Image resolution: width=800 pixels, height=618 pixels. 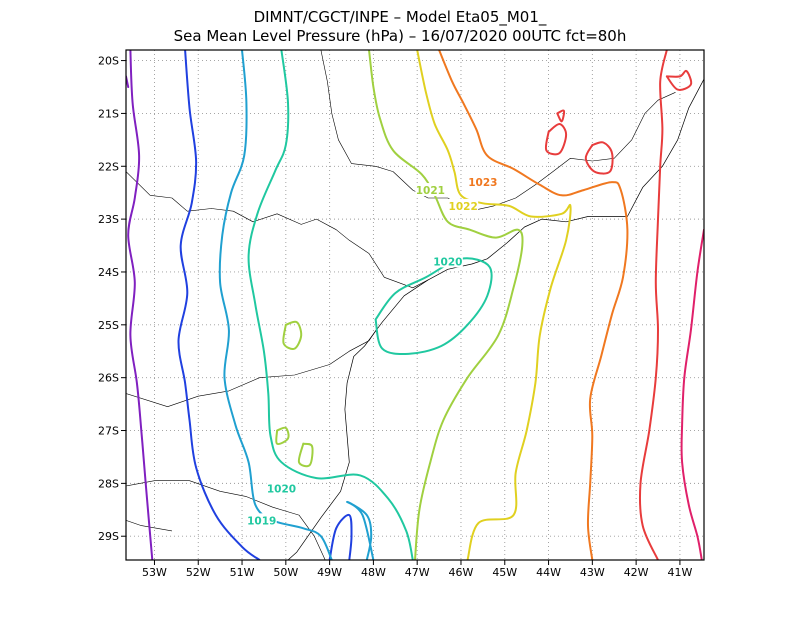 I want to click on y-tick-label: 20S, so click(x=108, y=61).